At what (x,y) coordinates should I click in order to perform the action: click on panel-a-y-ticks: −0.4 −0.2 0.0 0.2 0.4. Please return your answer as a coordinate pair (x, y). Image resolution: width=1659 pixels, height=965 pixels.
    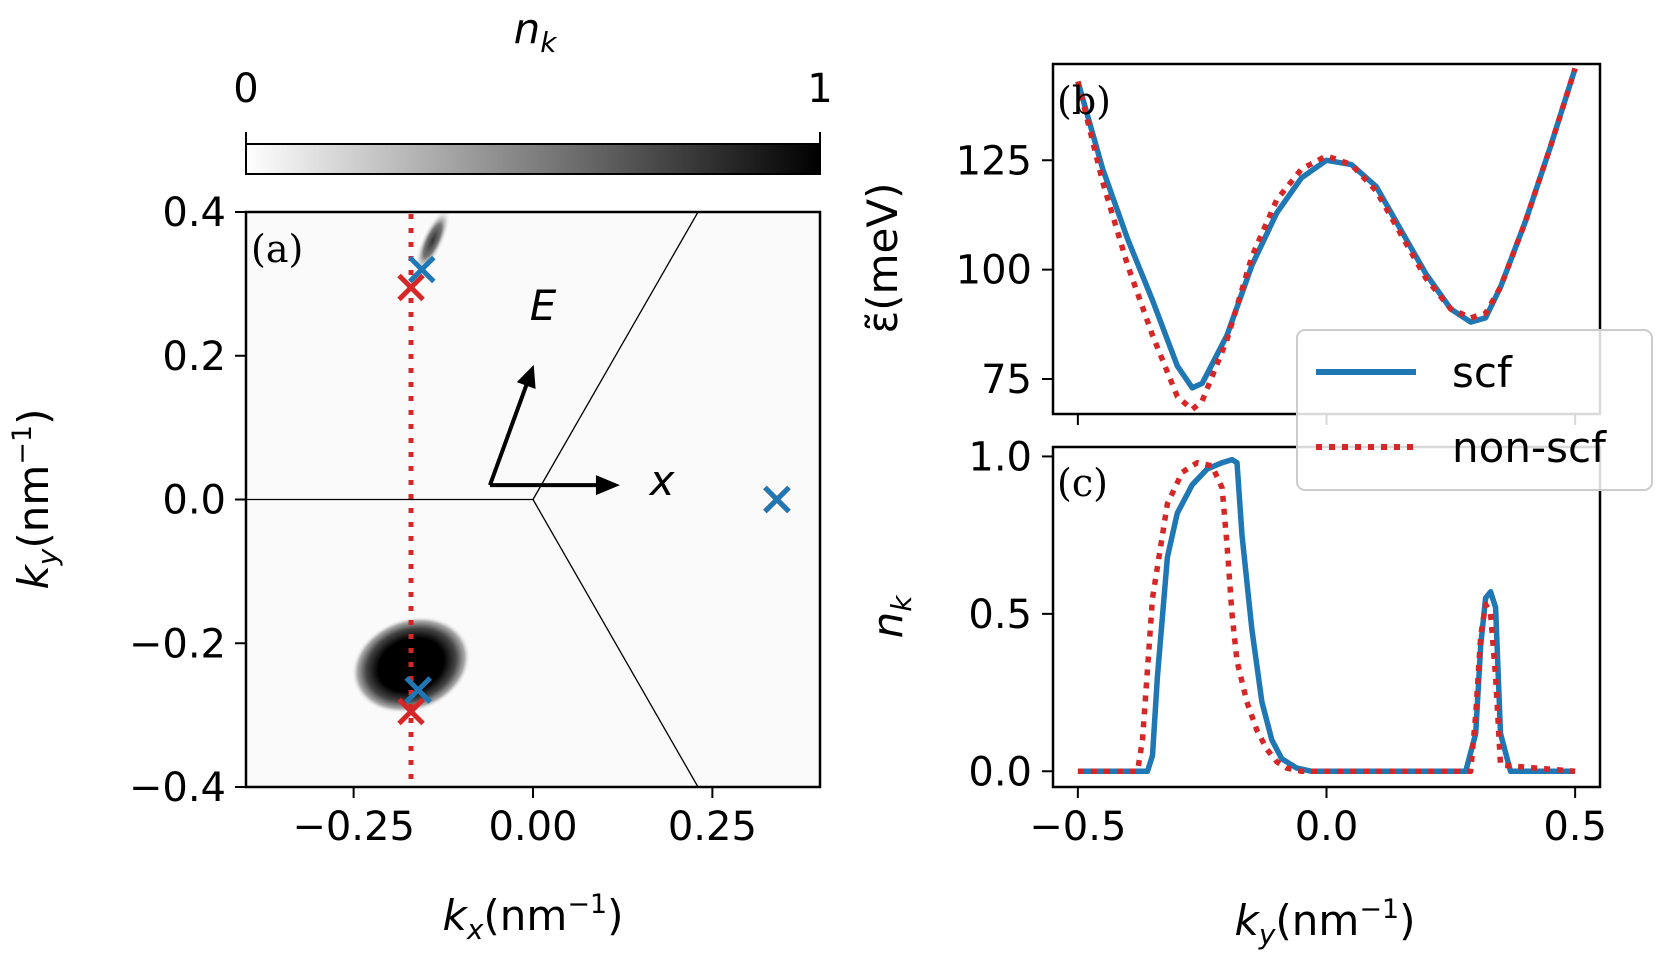
    Looking at the image, I should click on (187, 500).